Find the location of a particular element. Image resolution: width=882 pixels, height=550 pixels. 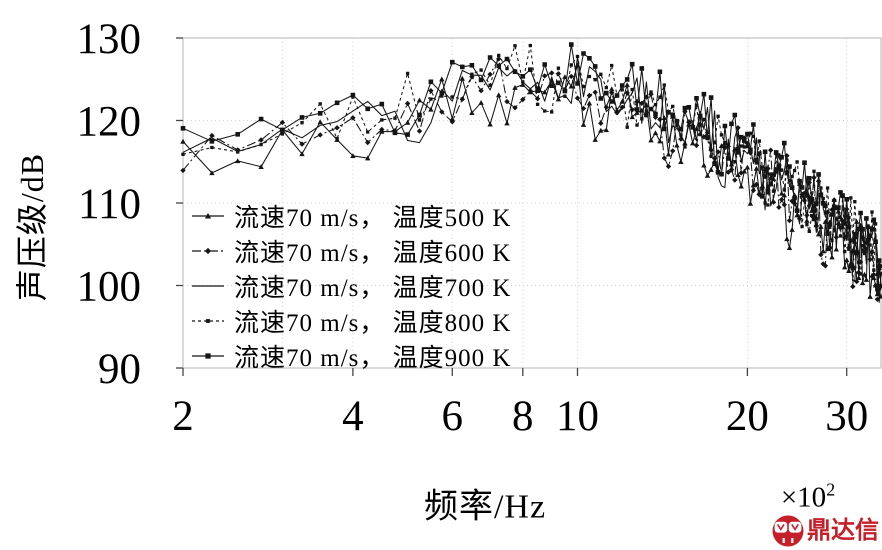

x-tick-label: 8 is located at coordinates (523, 416).